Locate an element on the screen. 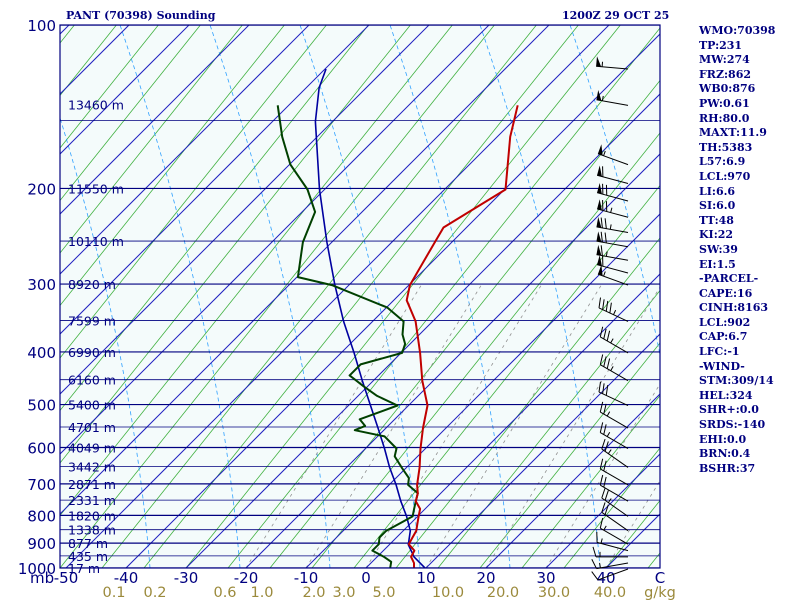  height-label: 5400 m is located at coordinates (92, 405).